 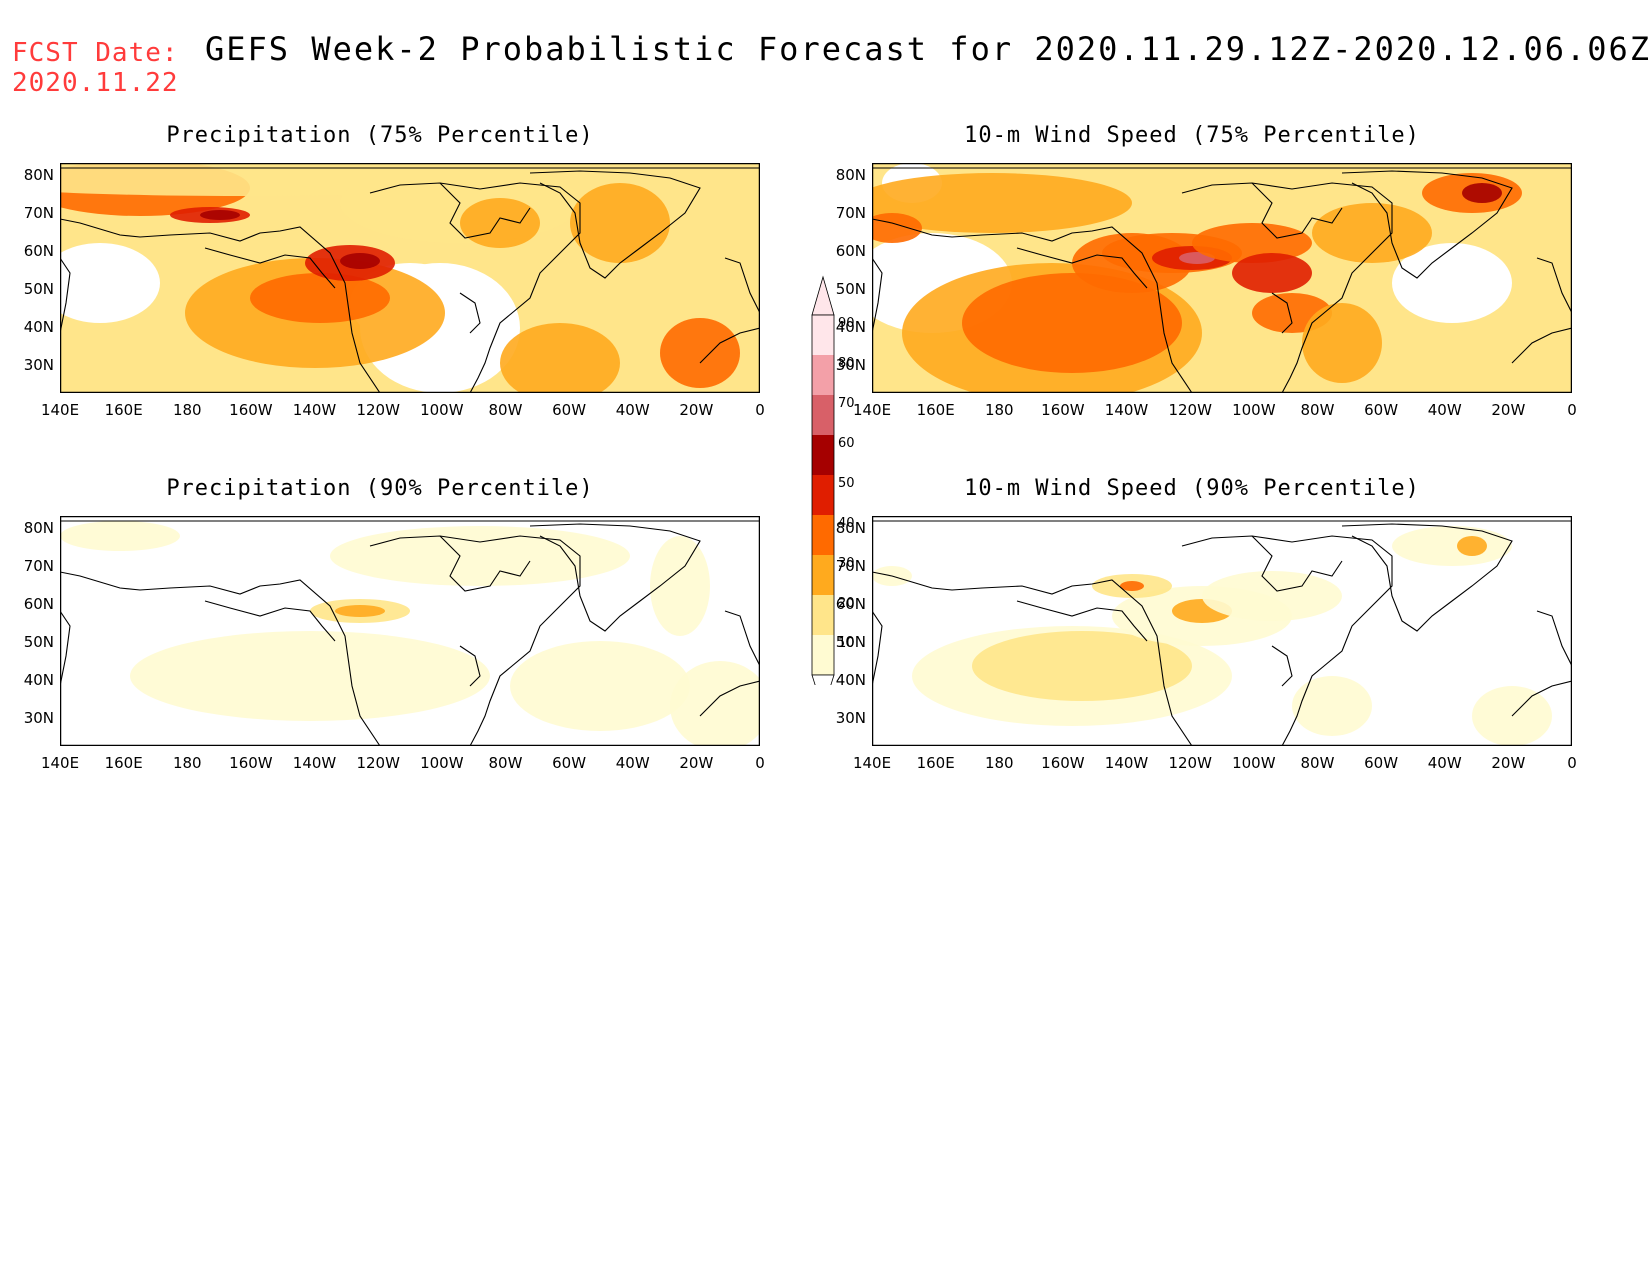 I want to click on panel-title: 10-m Wind Speed (75% Percentile), so click(x=1192, y=135).